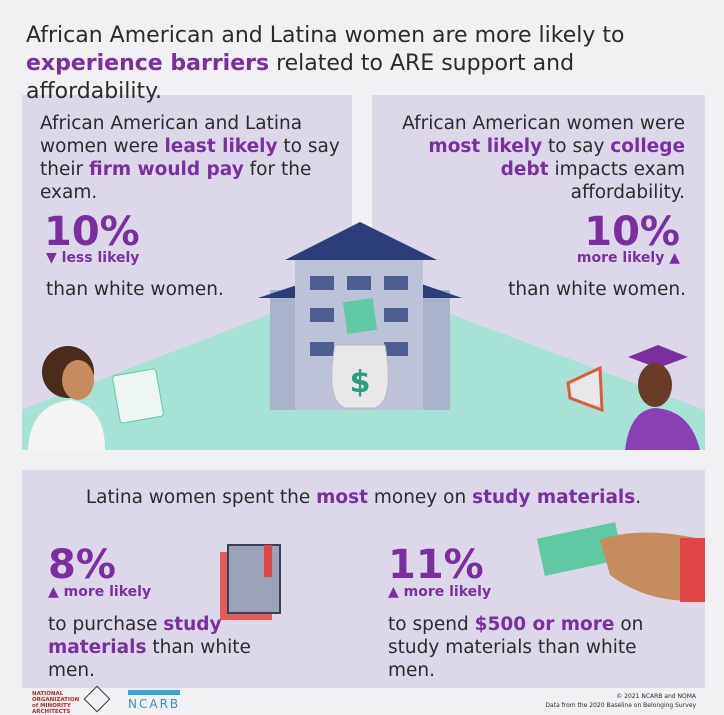  Describe the element at coordinates (436, 565) in the screenshot. I see `bottom-right-stat: 11%` at that location.